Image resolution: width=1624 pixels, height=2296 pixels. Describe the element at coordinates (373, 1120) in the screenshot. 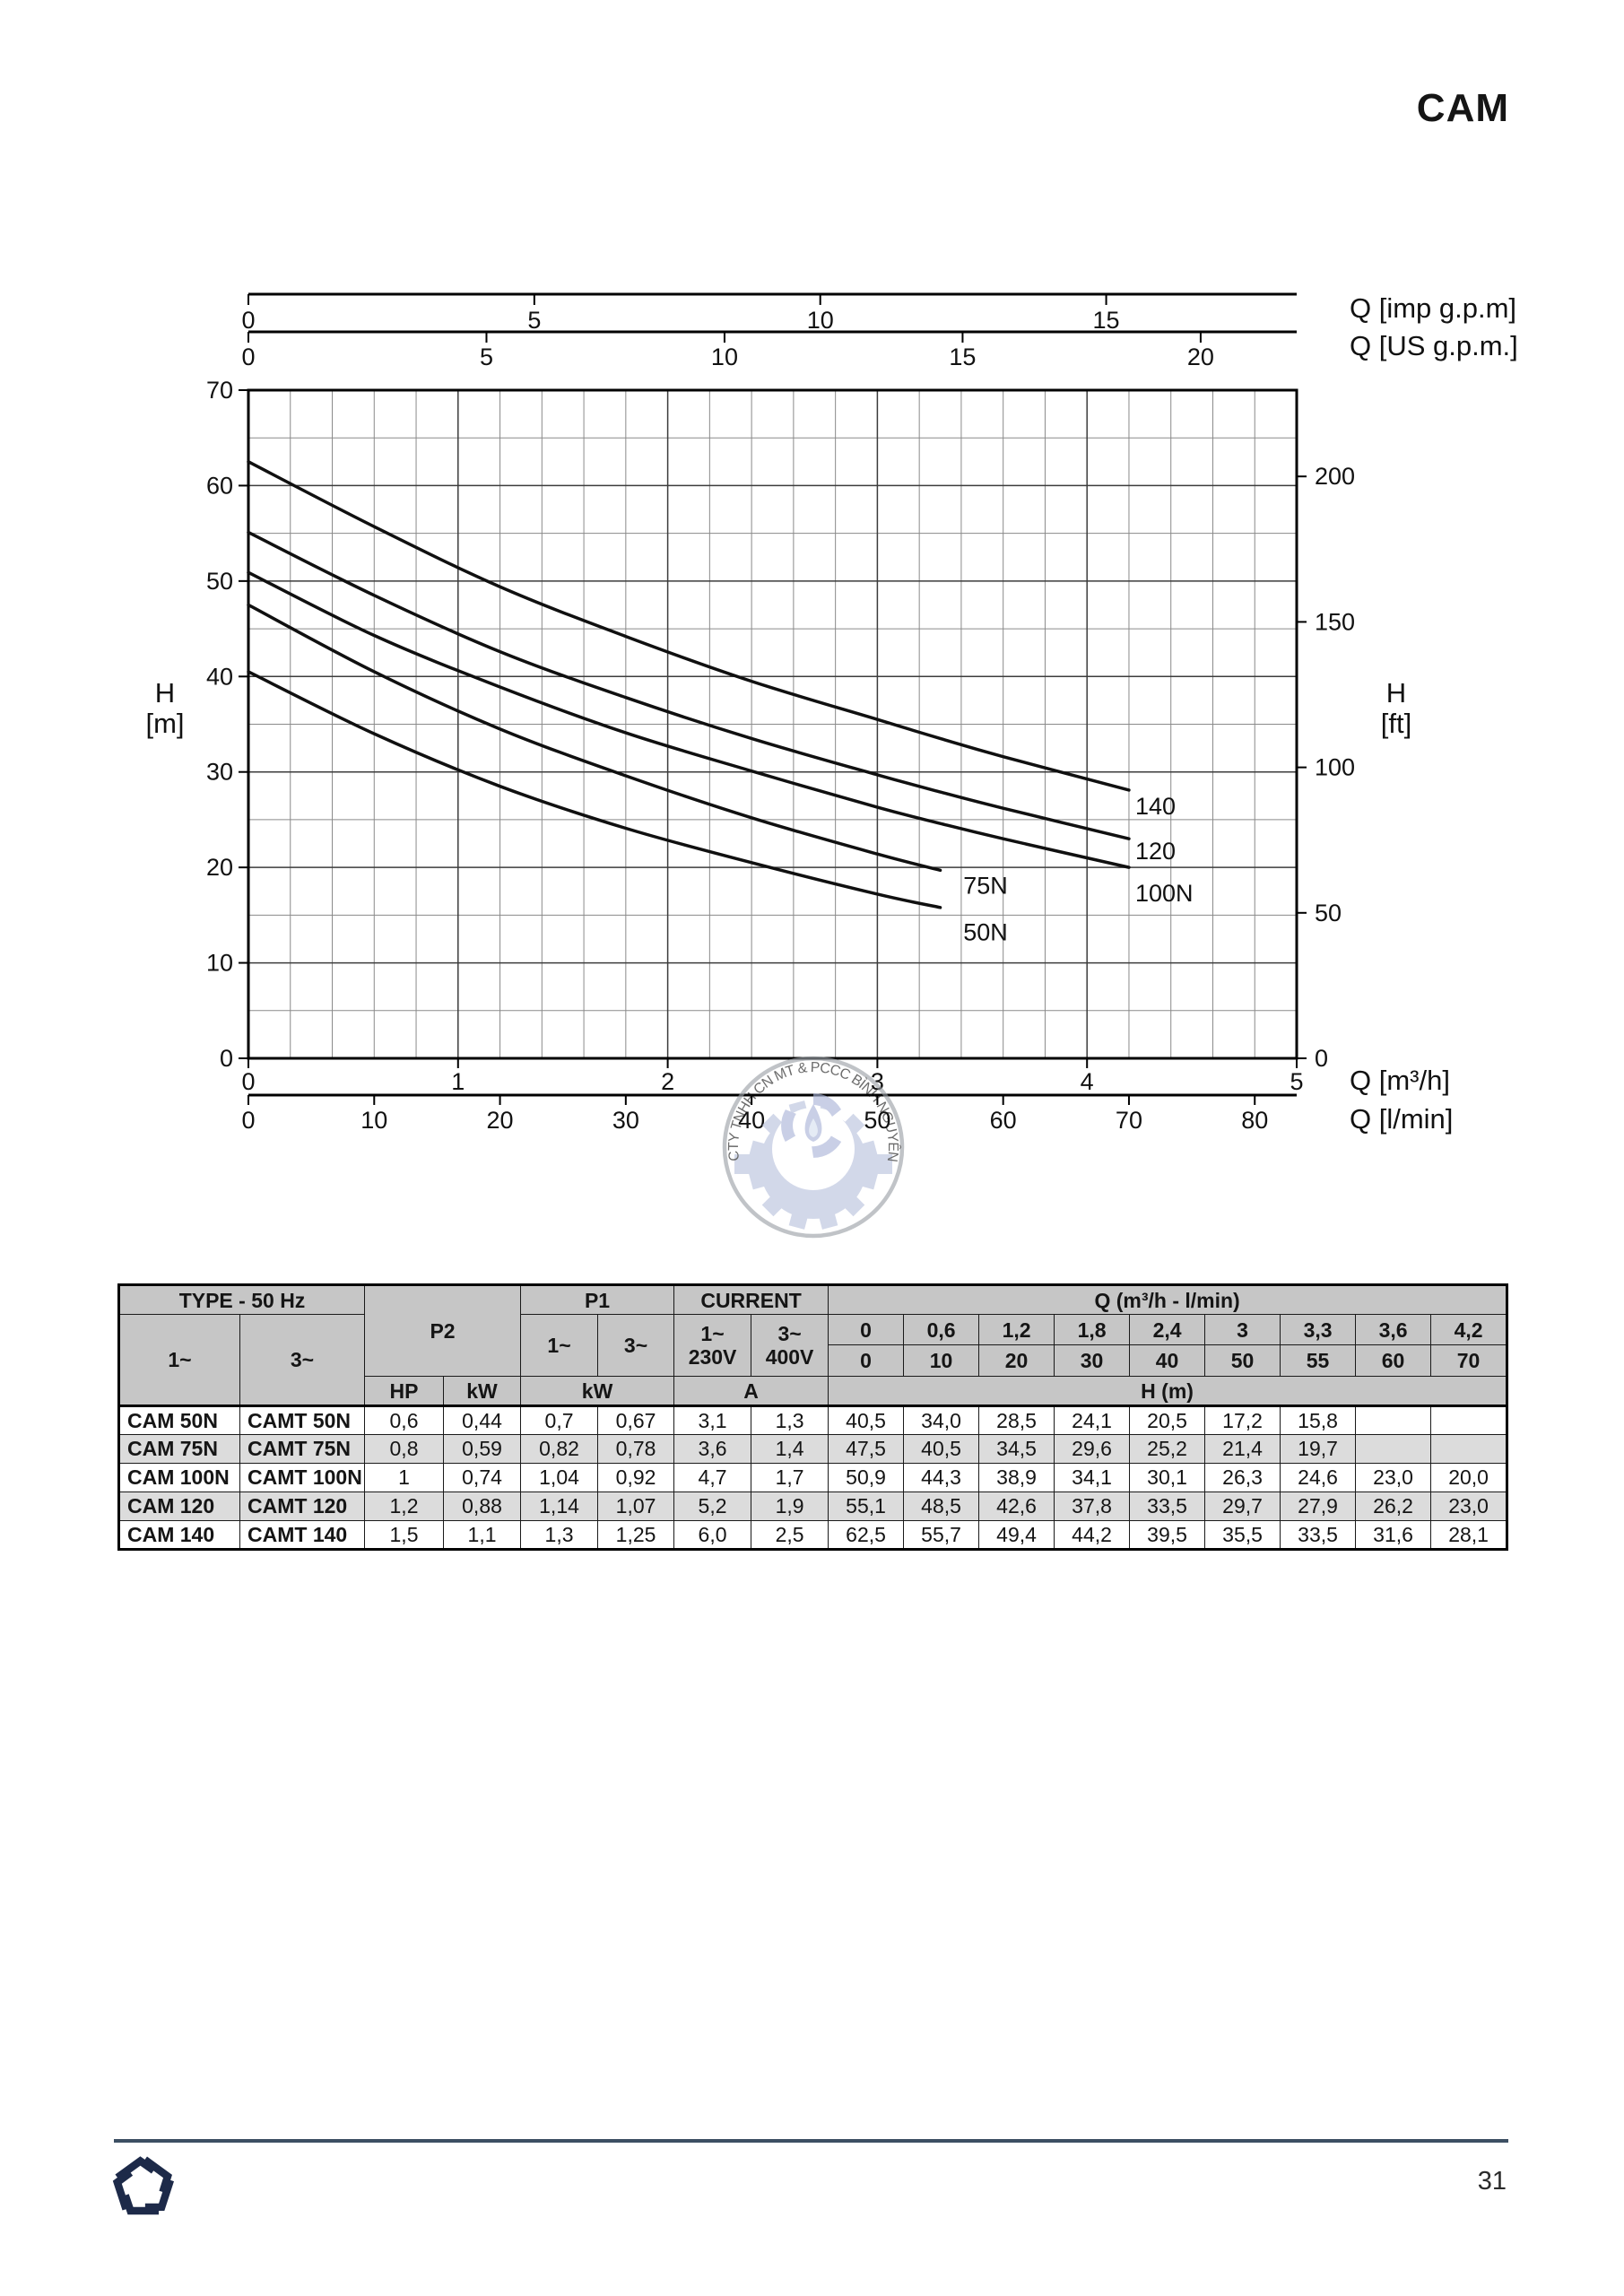

I see `x-lmin-tick-label: 10` at that location.